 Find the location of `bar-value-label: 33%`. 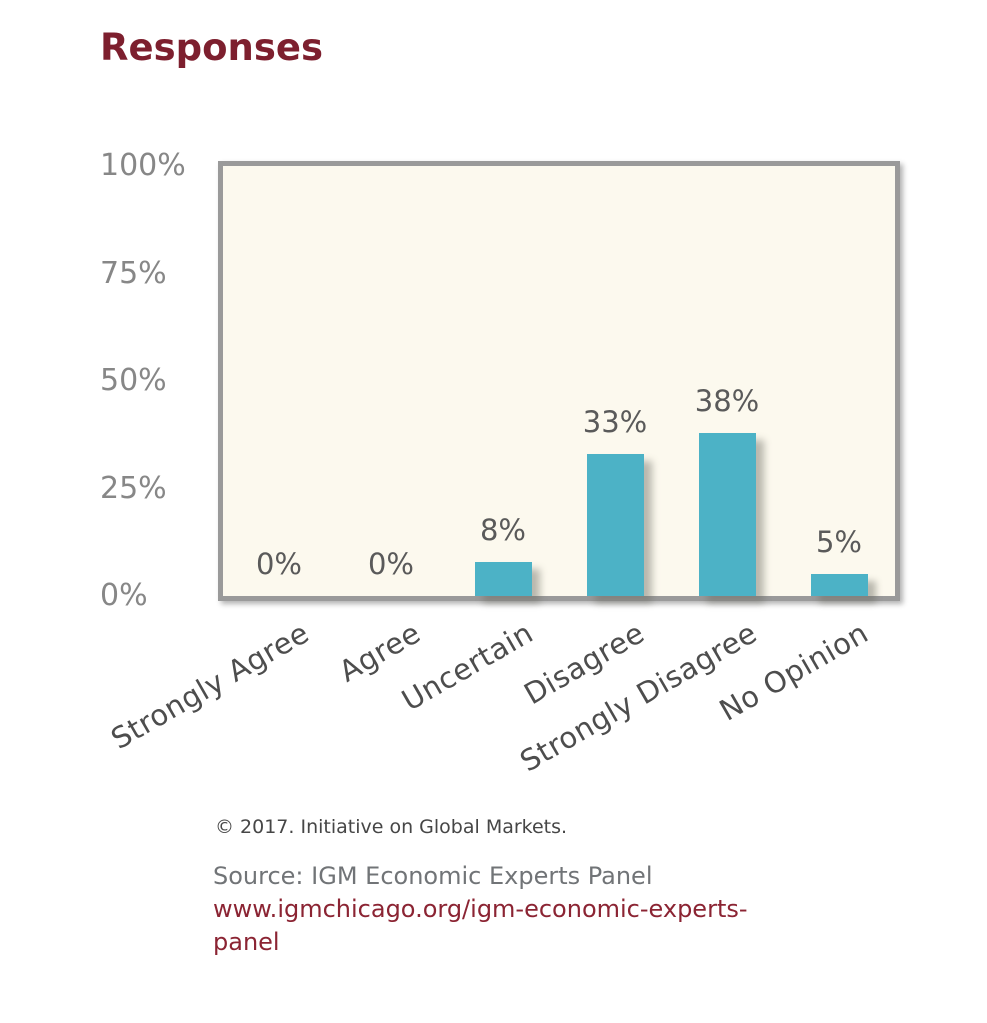

bar-value-label: 33% is located at coordinates (615, 422).